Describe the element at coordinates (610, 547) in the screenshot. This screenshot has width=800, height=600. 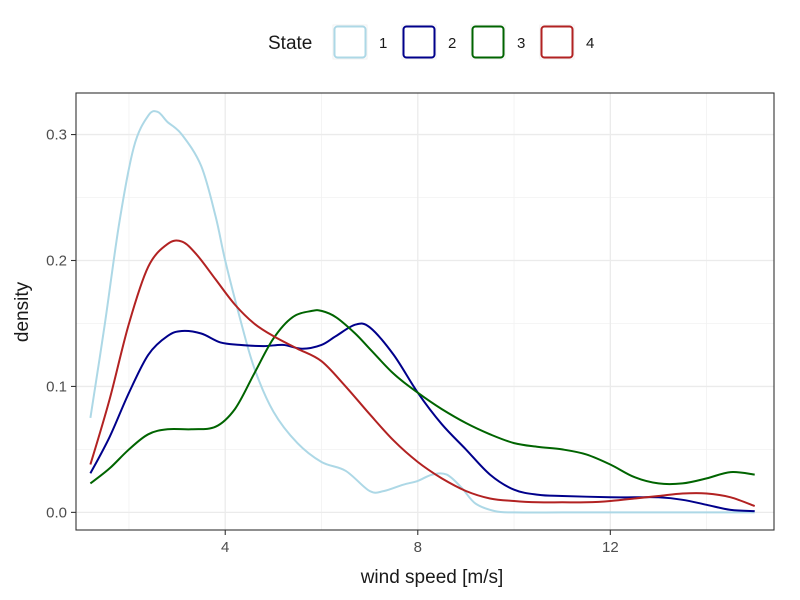
I see `x-tick-label-2: 12` at that location.